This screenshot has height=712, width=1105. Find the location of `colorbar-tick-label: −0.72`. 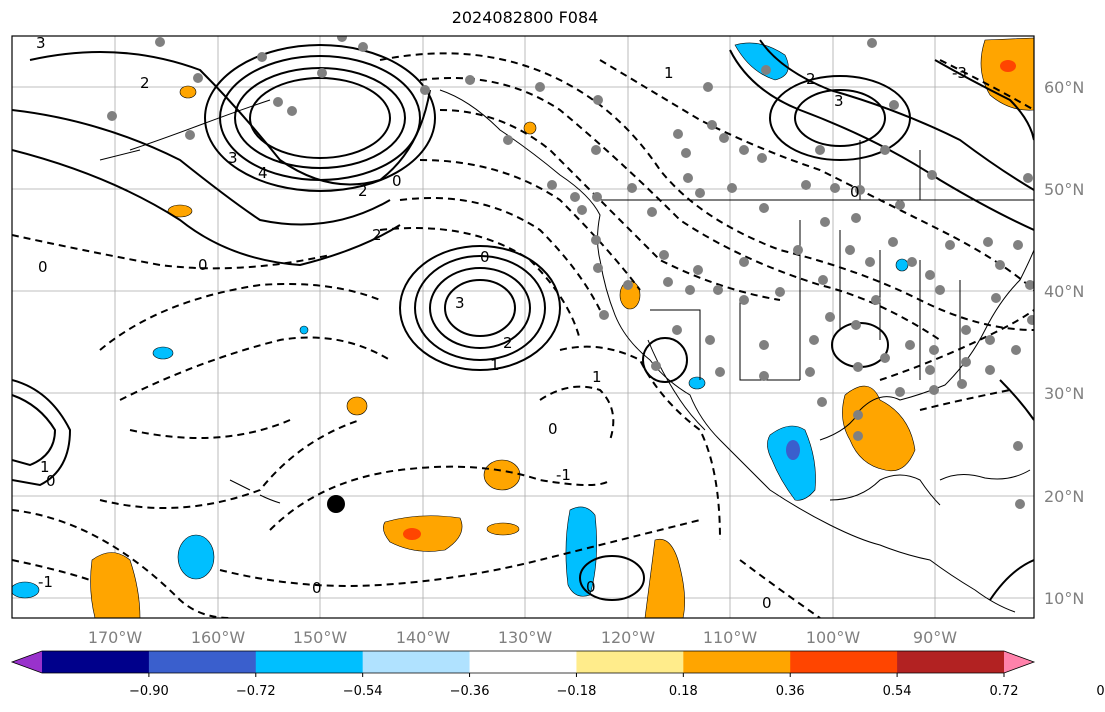

colorbar-tick-label: −0.72 is located at coordinates (256, 691).